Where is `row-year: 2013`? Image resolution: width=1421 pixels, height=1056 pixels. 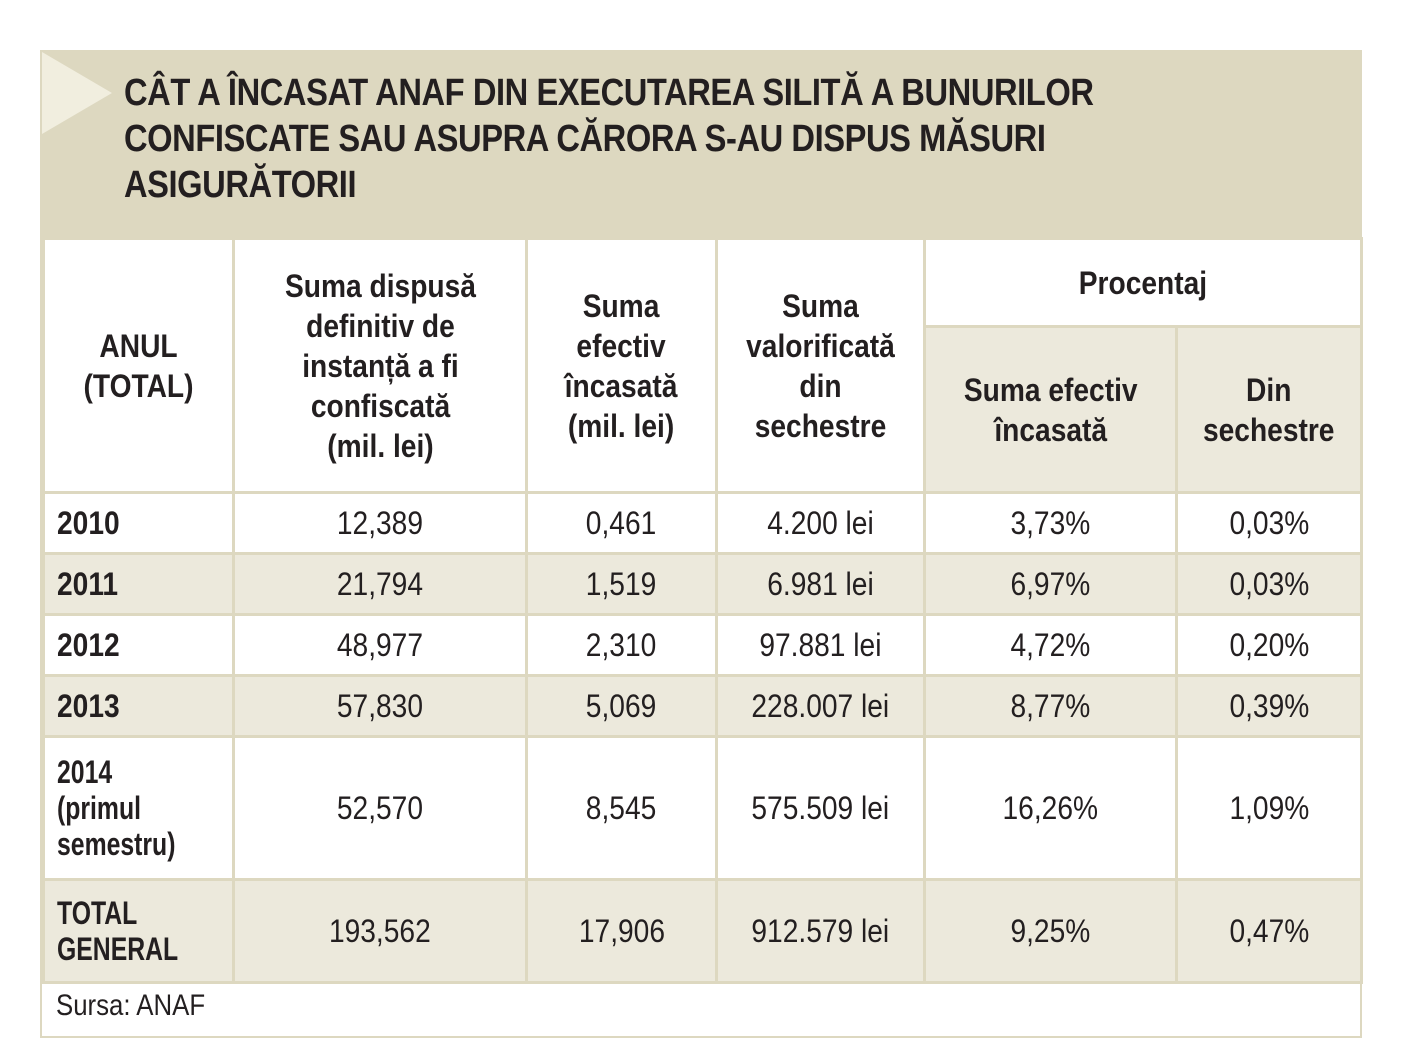 row-year: 2013 is located at coordinates (138, 706).